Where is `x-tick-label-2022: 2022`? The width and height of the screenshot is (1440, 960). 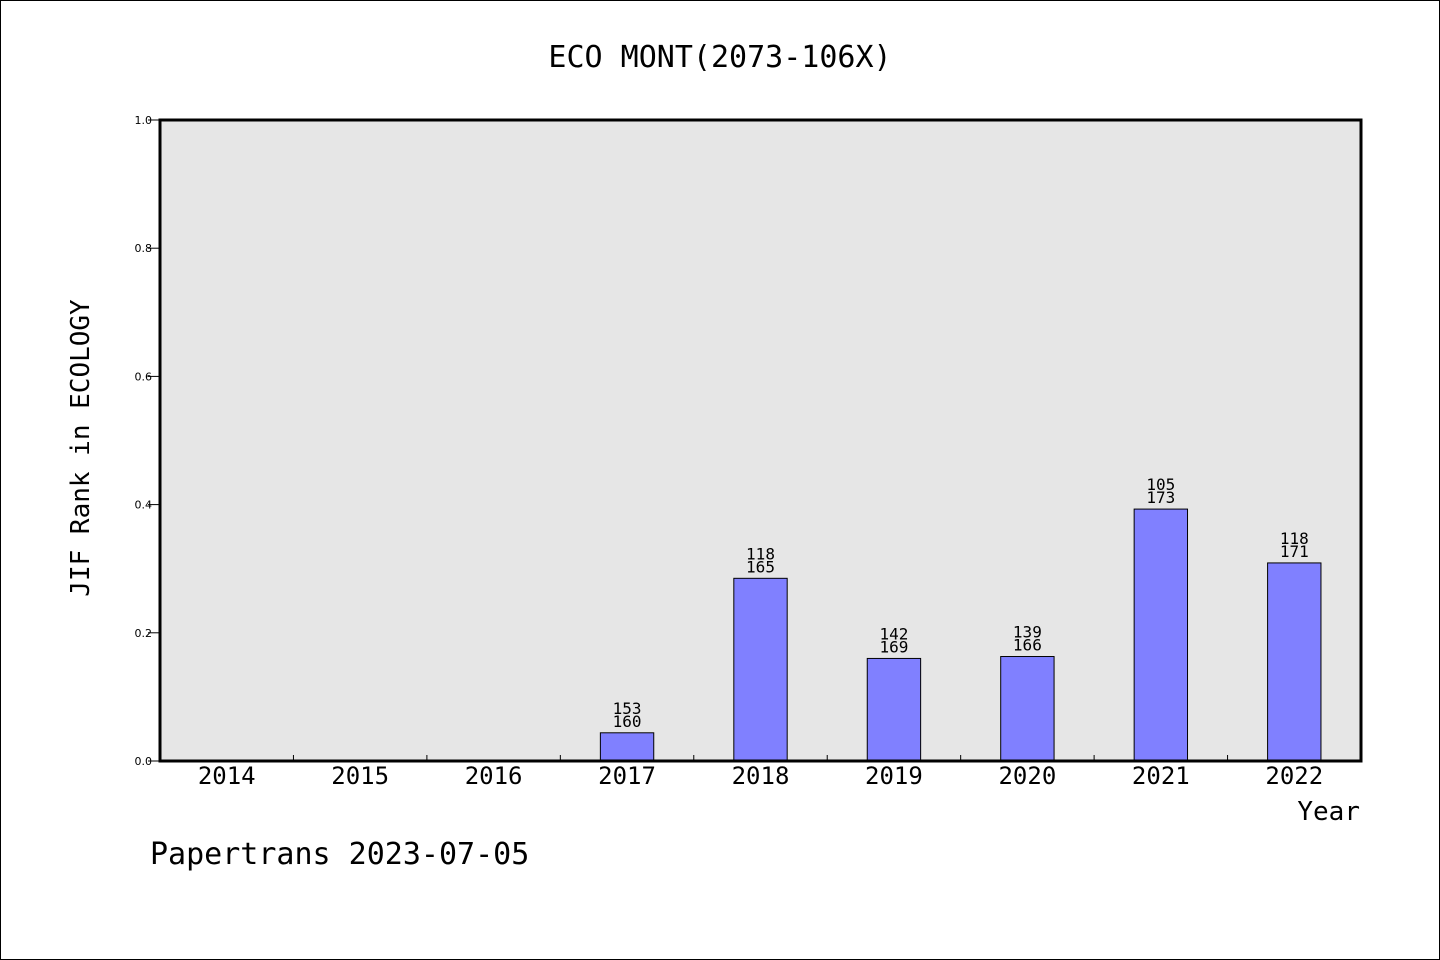
x-tick-label-2022: 2022 is located at coordinates (1294, 776).